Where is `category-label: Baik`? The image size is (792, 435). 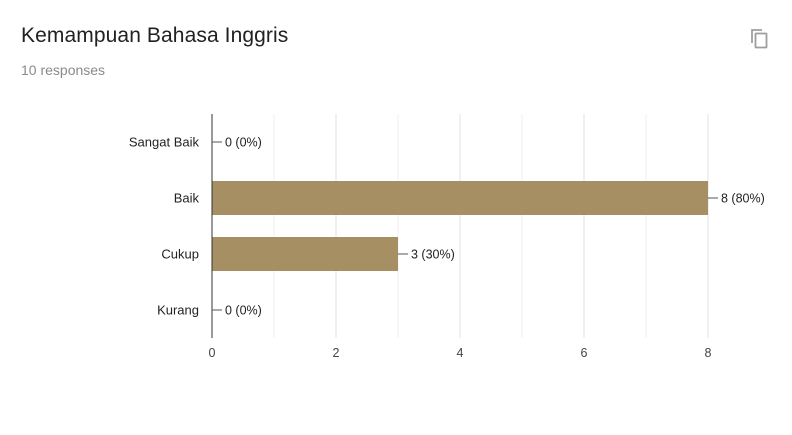
category-label: Baik is located at coordinates (187, 198).